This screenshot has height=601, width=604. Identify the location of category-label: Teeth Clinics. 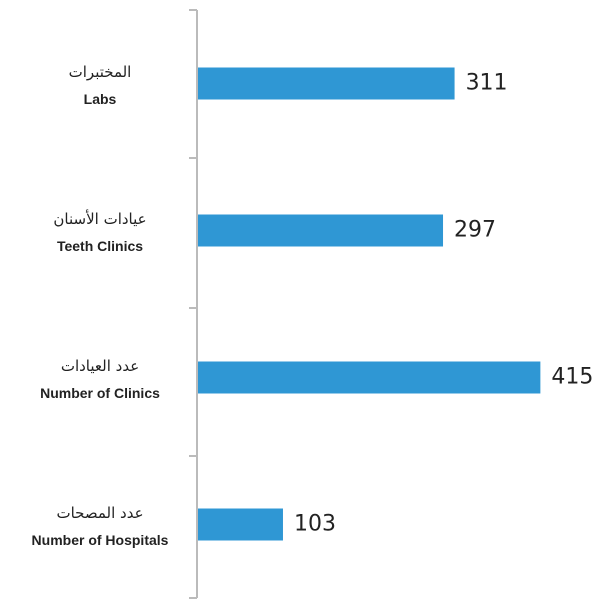
(100, 246).